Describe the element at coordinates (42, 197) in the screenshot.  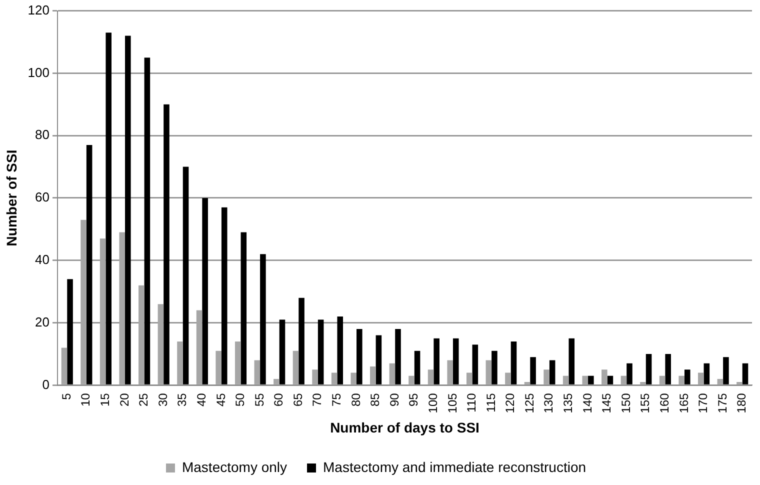
I see `y-tick-label: 60` at that location.